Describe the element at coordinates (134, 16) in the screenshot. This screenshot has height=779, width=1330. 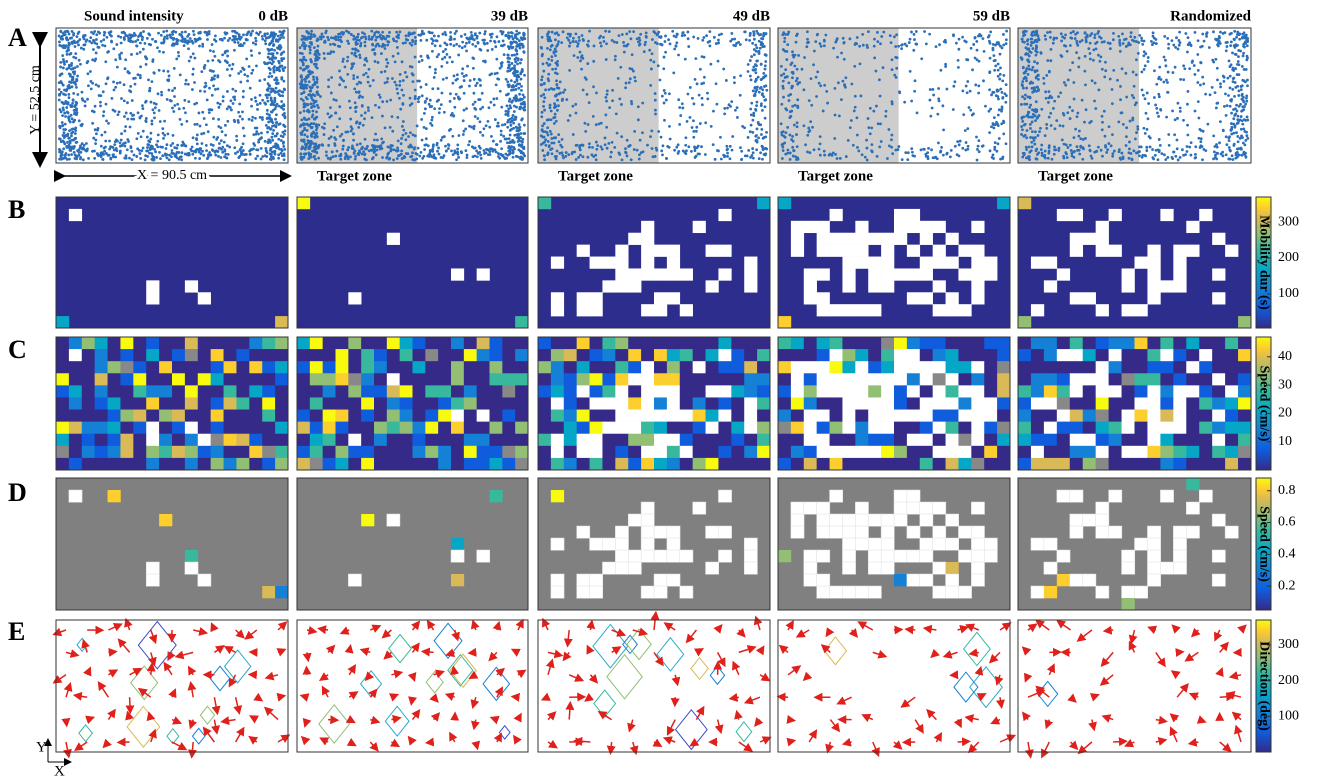
I see `header-title: Sound intensity` at that location.